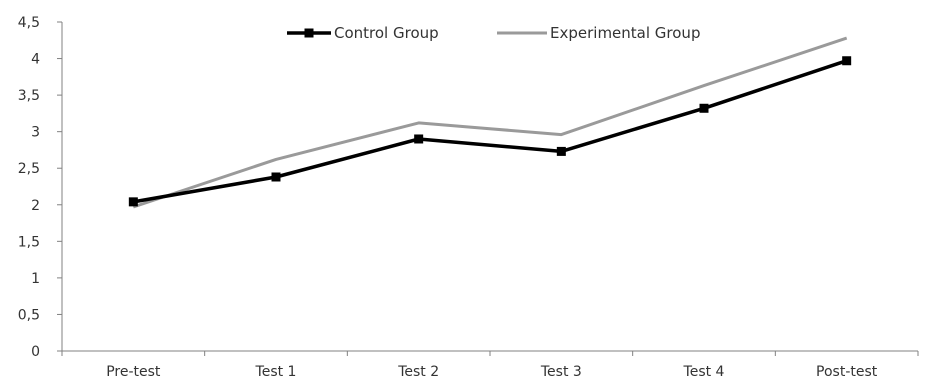  I want to click on x-tick-label: Pre-test, so click(133, 372).